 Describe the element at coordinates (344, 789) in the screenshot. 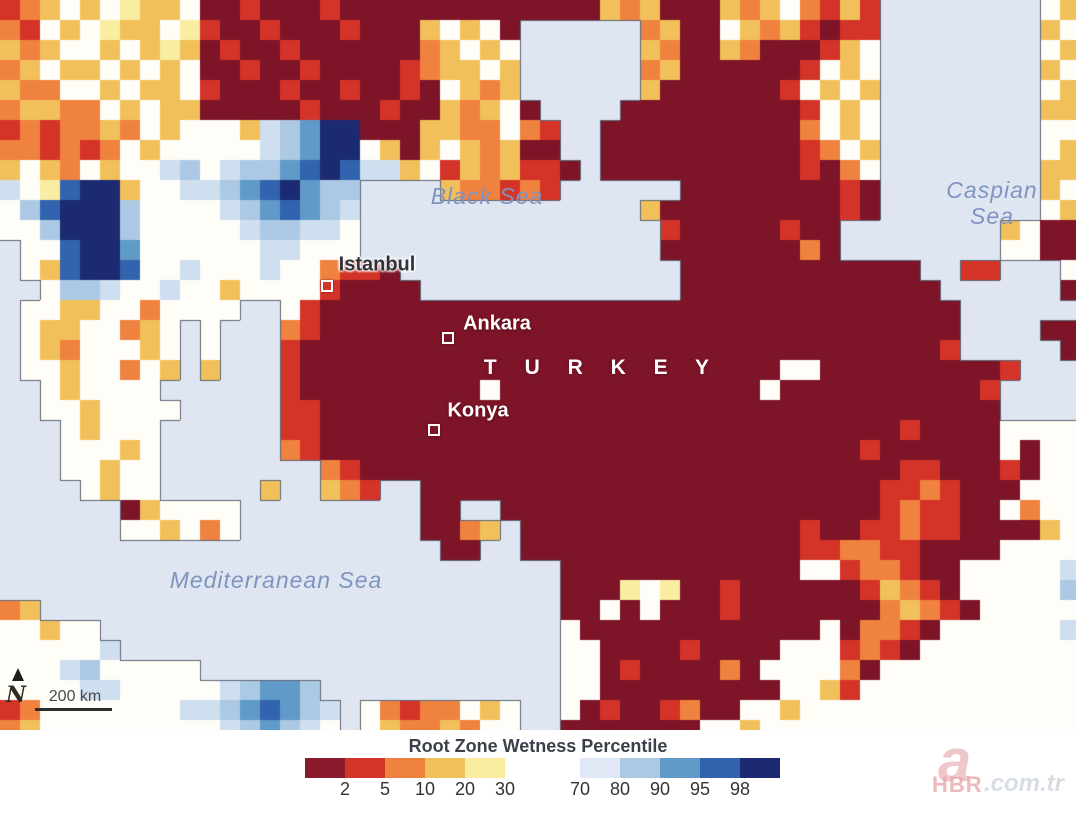

I see `legend-value-label: 2` at that location.